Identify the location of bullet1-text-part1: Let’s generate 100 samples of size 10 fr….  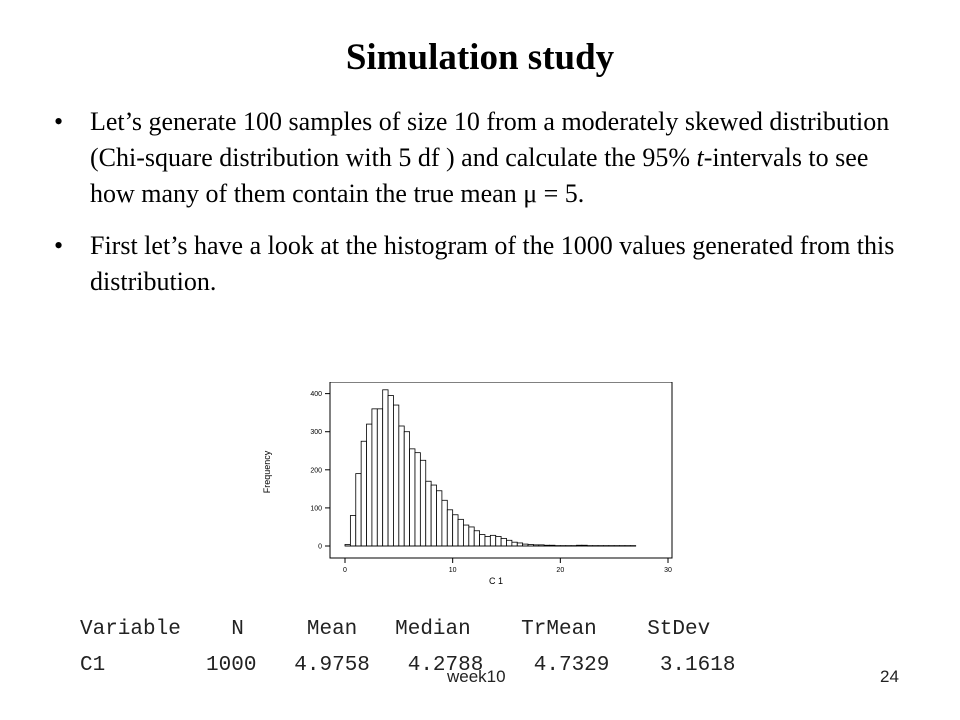
(490, 139).